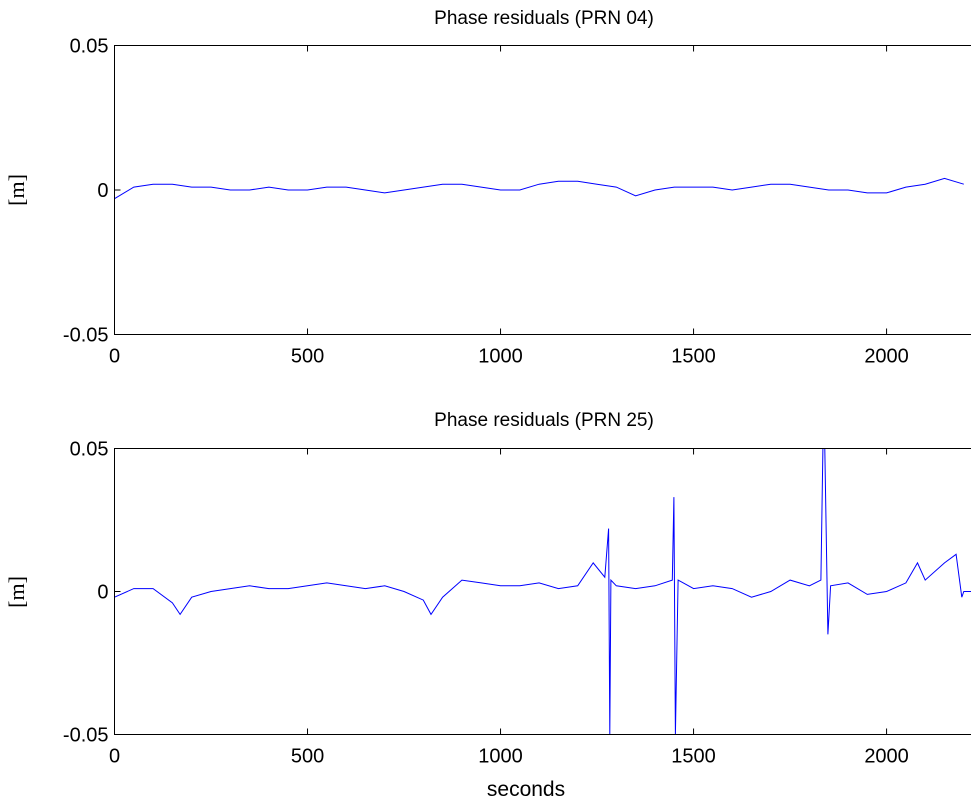 This screenshot has width=971, height=805. I want to click on series-group, so click(539, 188).